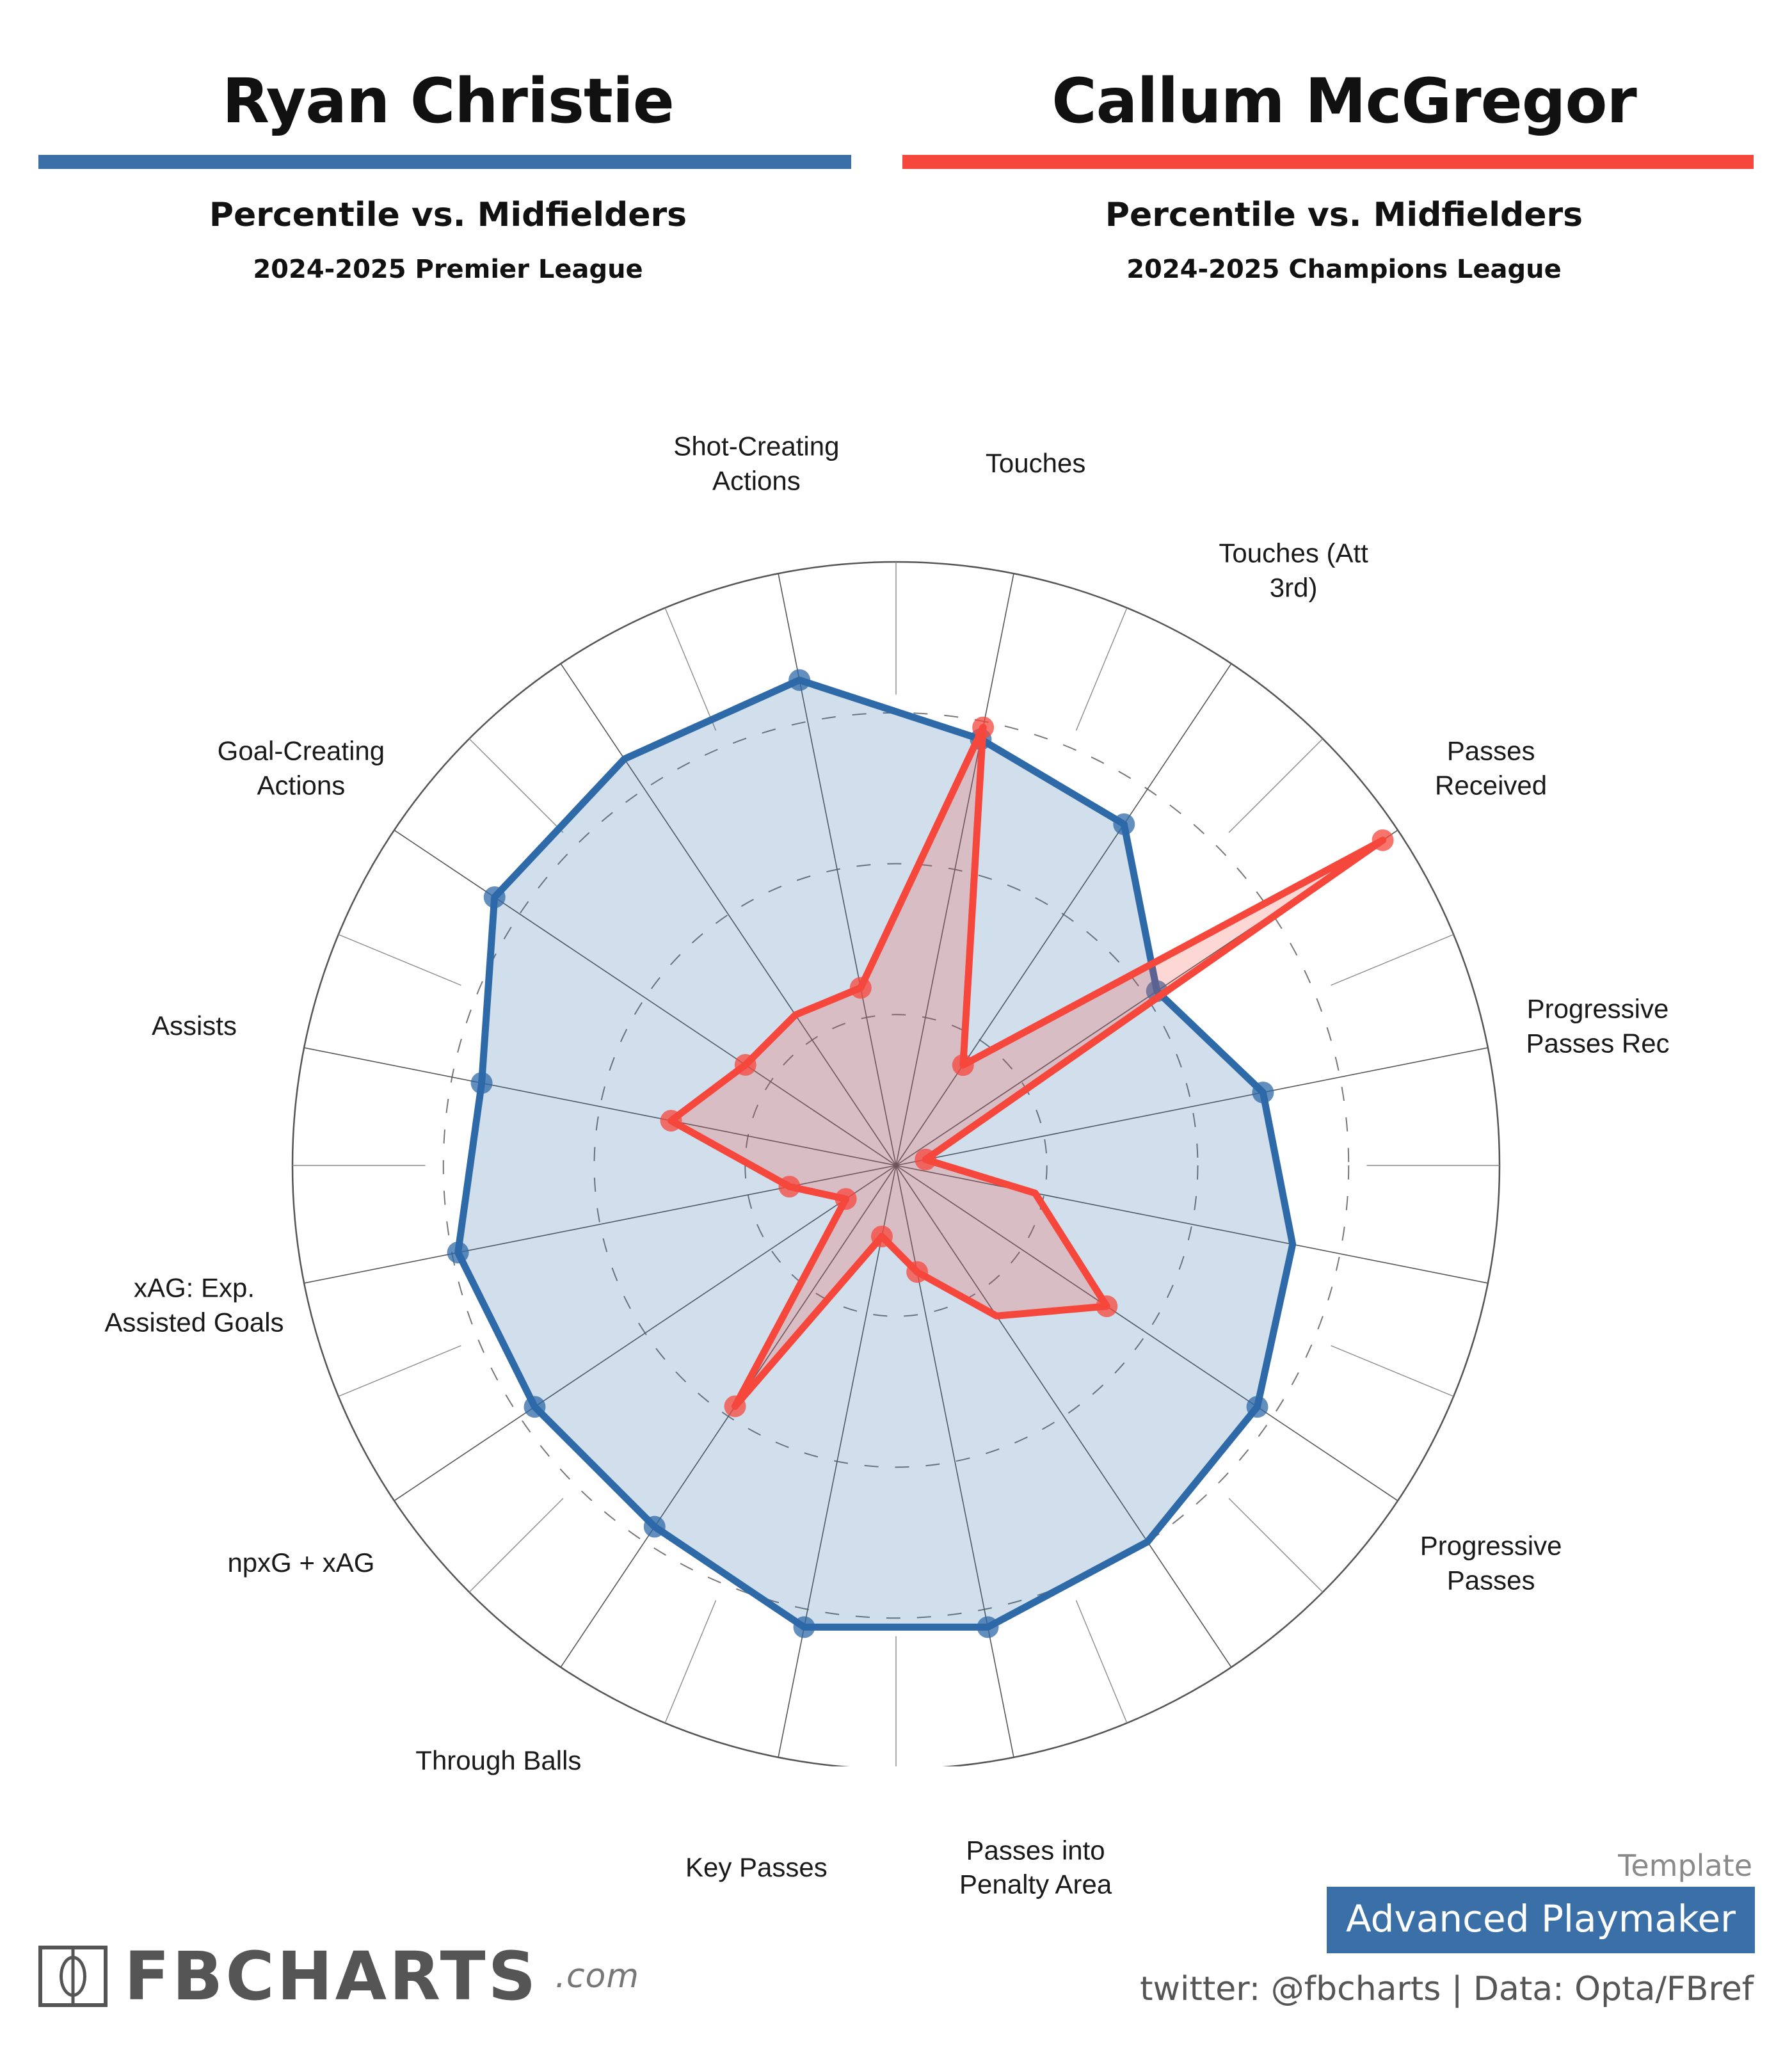 This screenshot has width=1792, height=2048. Describe the element at coordinates (1491, 767) in the screenshot. I see `axis-label-passes-received: Passes Received` at that location.